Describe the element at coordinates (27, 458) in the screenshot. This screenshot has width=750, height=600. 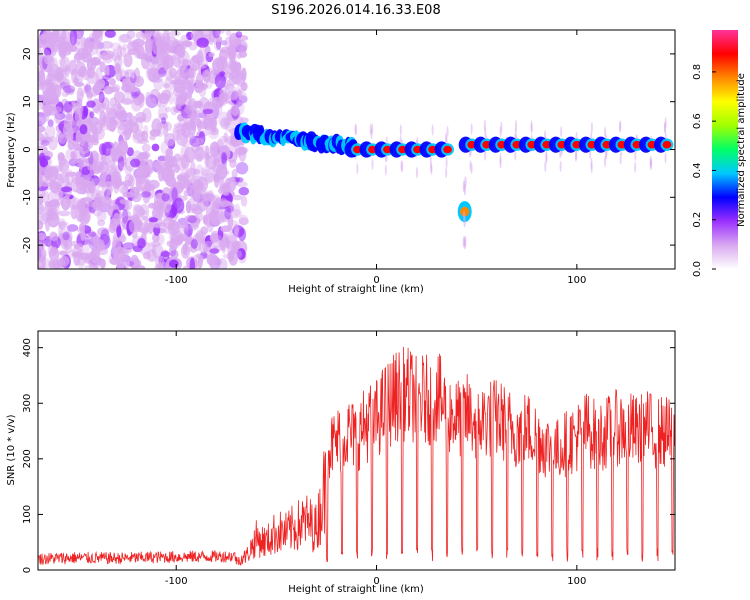
I see `y-tick-label: 200` at that location.